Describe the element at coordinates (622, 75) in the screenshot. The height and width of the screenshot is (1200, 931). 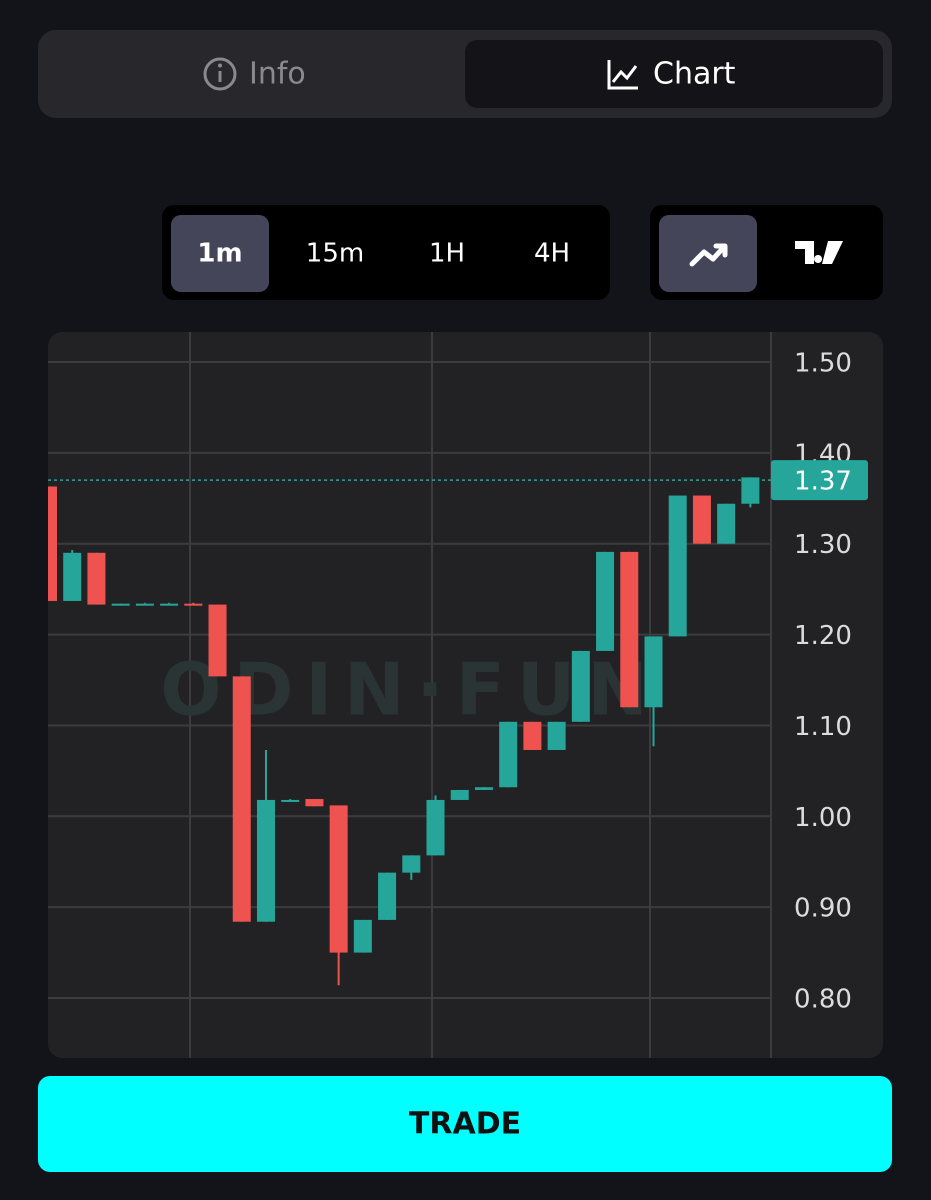
I see `chart-icon` at that location.